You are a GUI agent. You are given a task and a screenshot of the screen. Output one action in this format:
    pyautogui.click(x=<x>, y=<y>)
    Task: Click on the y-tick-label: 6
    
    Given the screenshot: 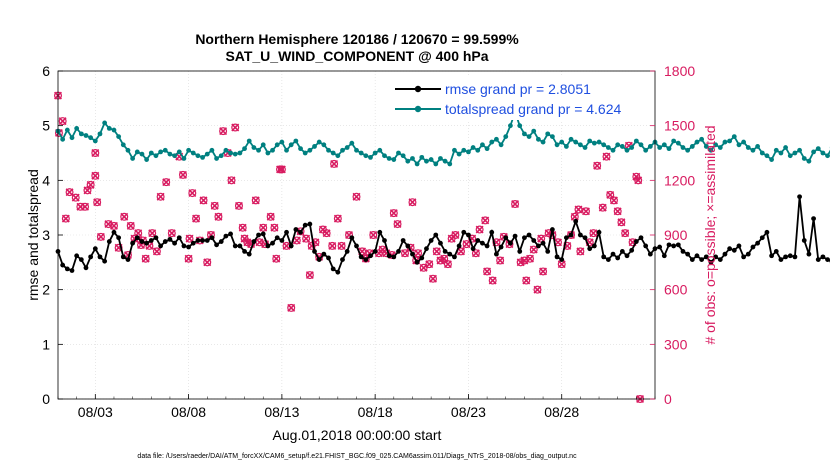 What is the action you would take?
    pyautogui.click(x=46, y=71)
    